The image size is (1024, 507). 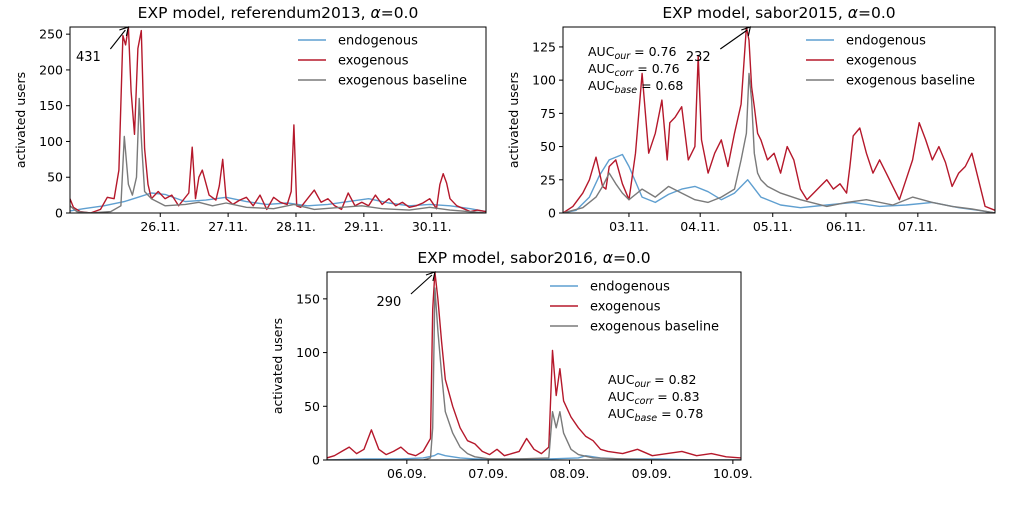 I want to click on peak-annotation: 431, so click(x=88, y=57).